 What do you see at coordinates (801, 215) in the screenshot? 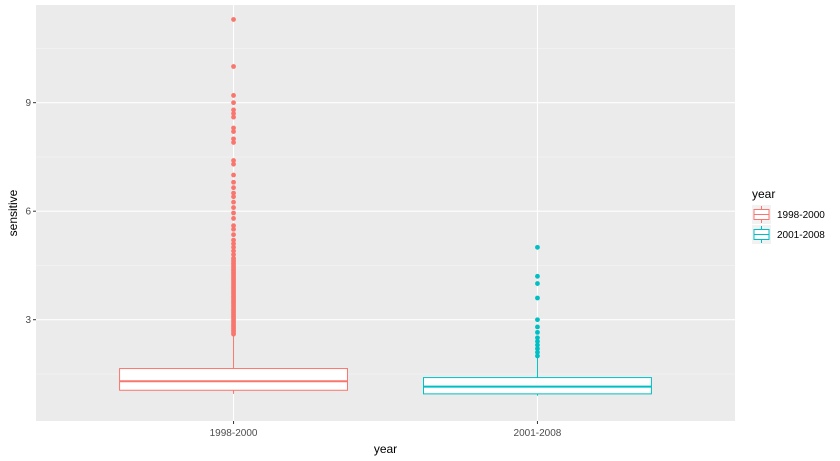
I see `legend-label: 1998-2000` at bounding box center [801, 215].